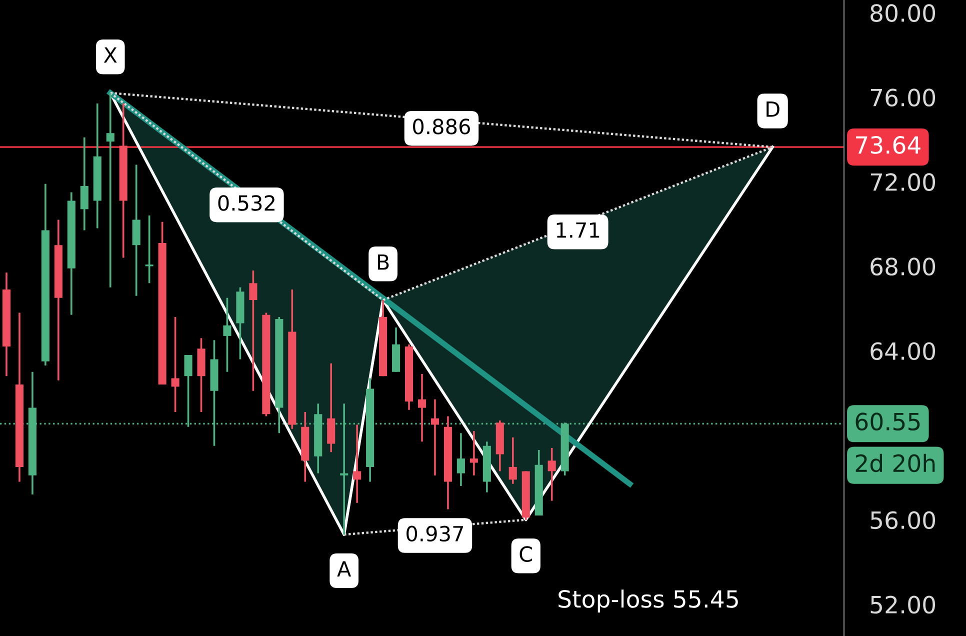  What do you see at coordinates (903, 13) in the screenshot?
I see `y-tick-label: 80.00` at bounding box center [903, 13].